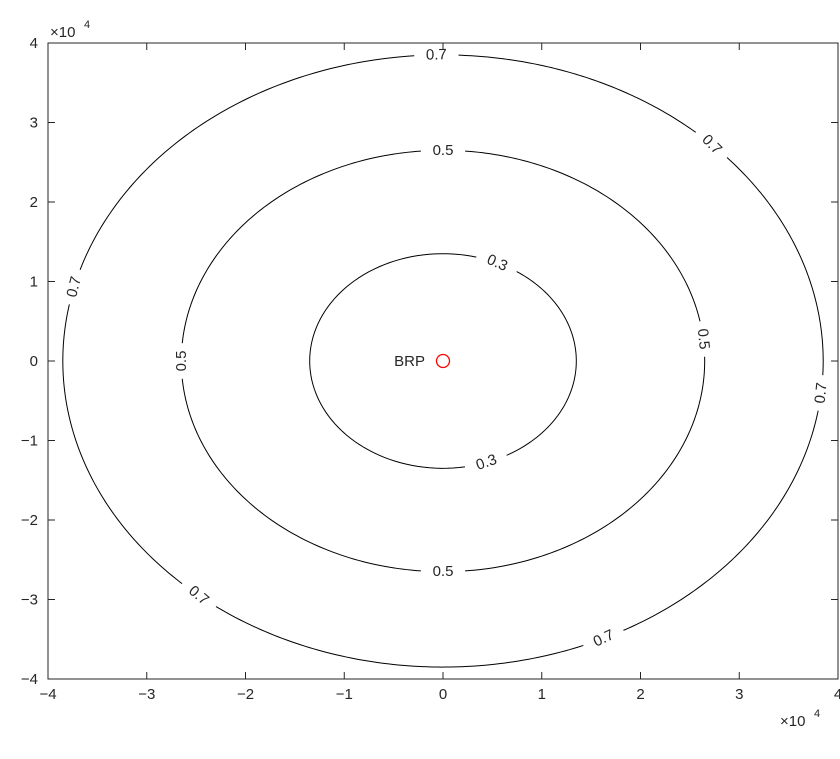 The image size is (840, 759). Describe the element at coordinates (34, 123) in the screenshot. I see `y-tick-label: 3` at that location.